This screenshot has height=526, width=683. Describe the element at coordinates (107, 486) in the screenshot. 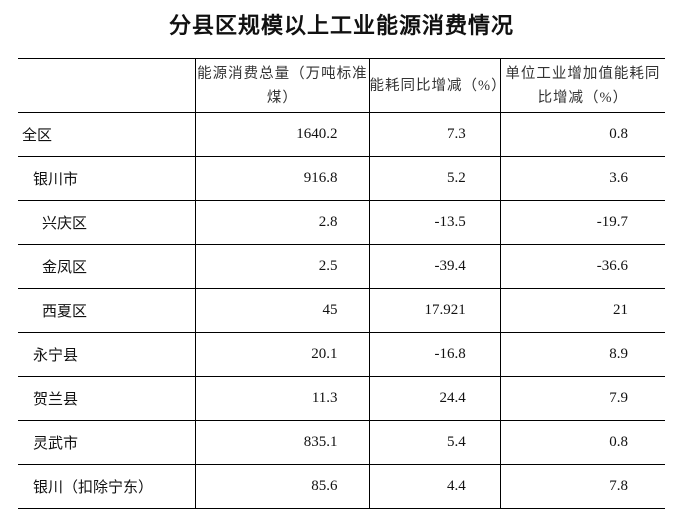

I see `region-cell: 银川（扣除宁东）` at that location.